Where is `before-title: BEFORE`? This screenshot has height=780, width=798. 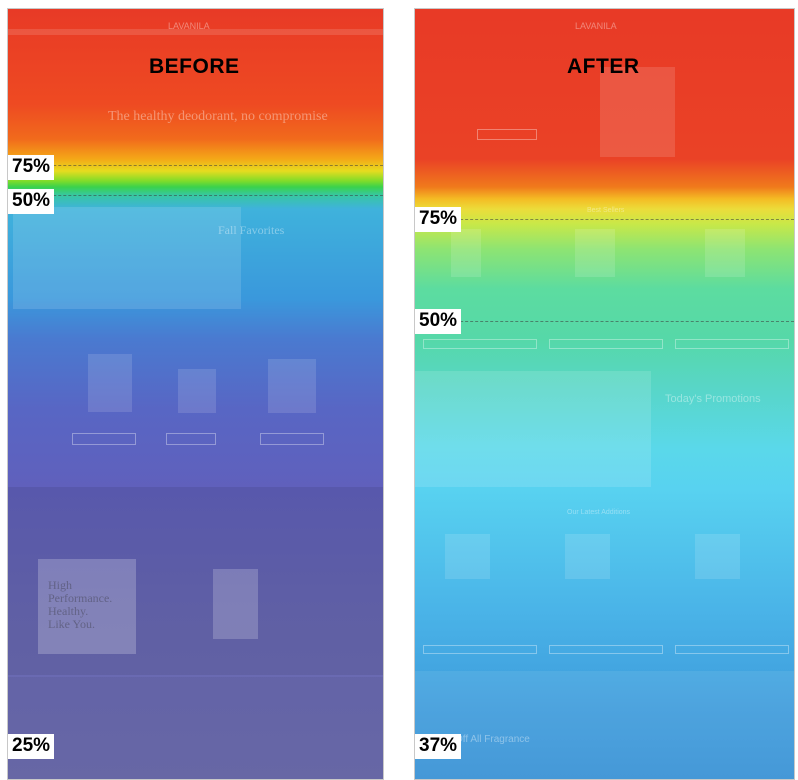 before-title: BEFORE is located at coordinates (194, 66).